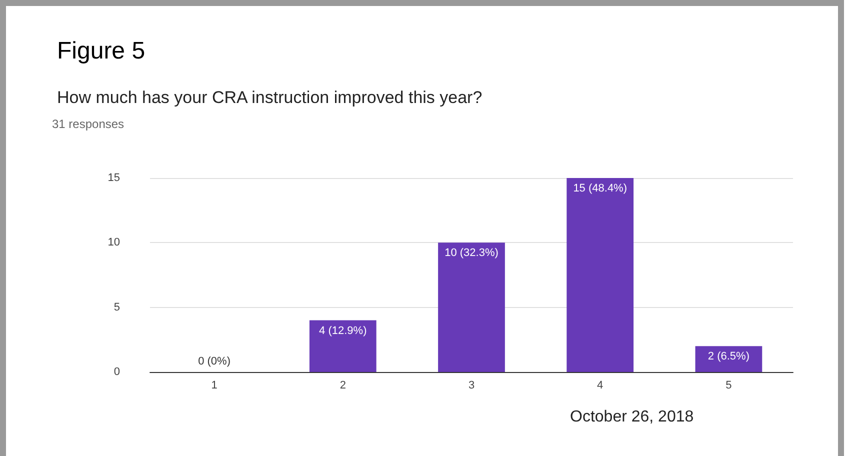 This screenshot has width=856, height=456. I want to click on x-tick-label: 4, so click(600, 386).